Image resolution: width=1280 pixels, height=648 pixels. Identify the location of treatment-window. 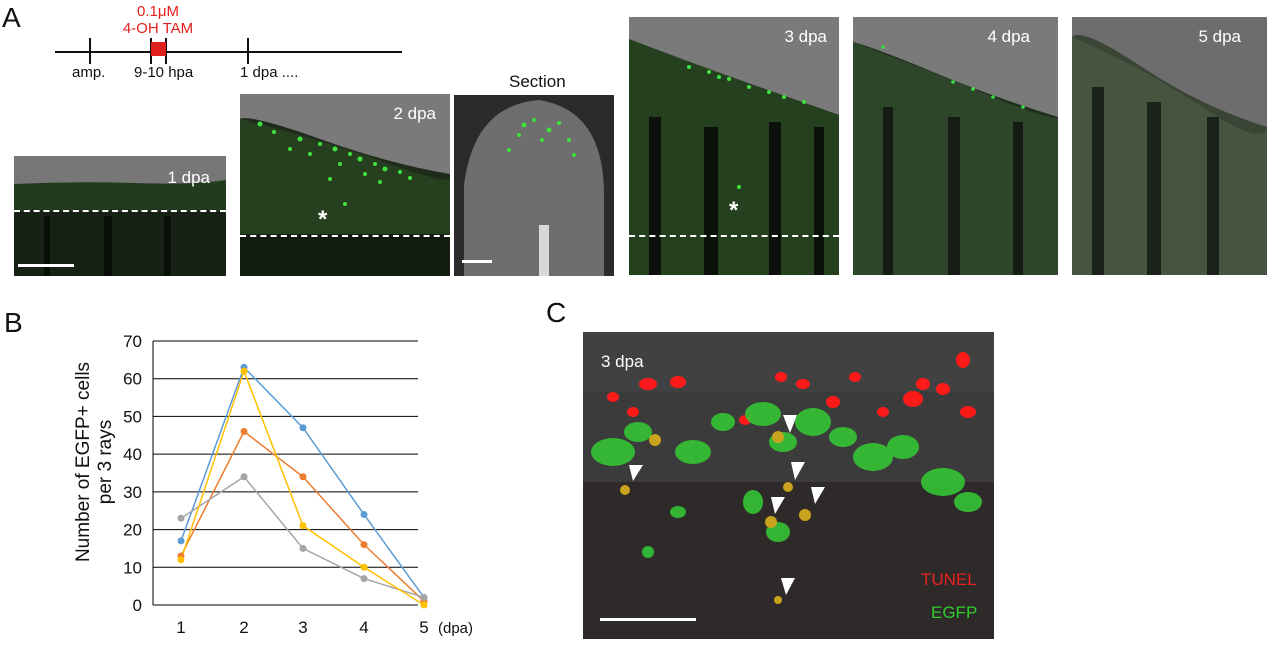
(158, 49).